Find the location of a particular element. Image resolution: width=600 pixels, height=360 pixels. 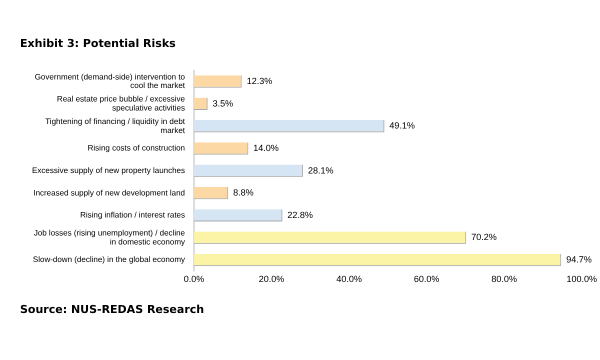

y-tick-label: Rising inflation / interest rates is located at coordinates (132, 215).